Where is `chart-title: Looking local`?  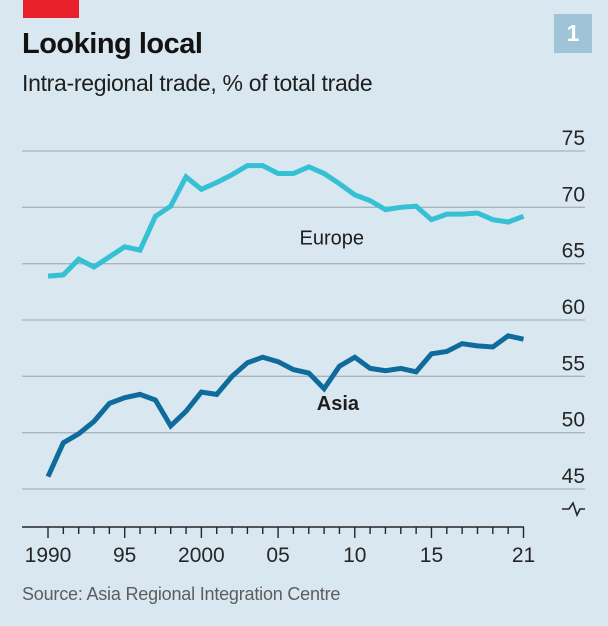
chart-title: Looking local is located at coordinates (112, 44).